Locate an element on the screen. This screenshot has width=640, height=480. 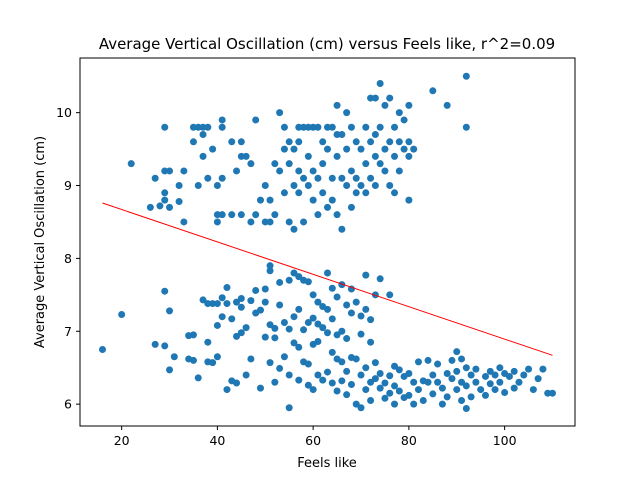
y-tick-label: 10 is located at coordinates (64, 112).